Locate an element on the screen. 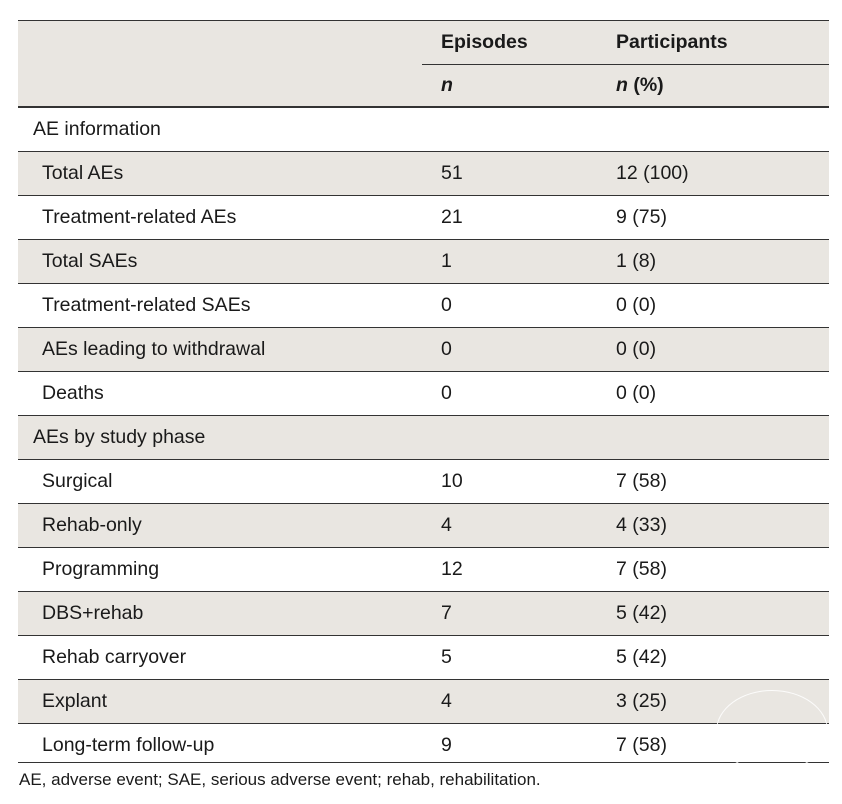 This screenshot has width=842, height=804. row-episodes: 7 is located at coordinates (446, 613).